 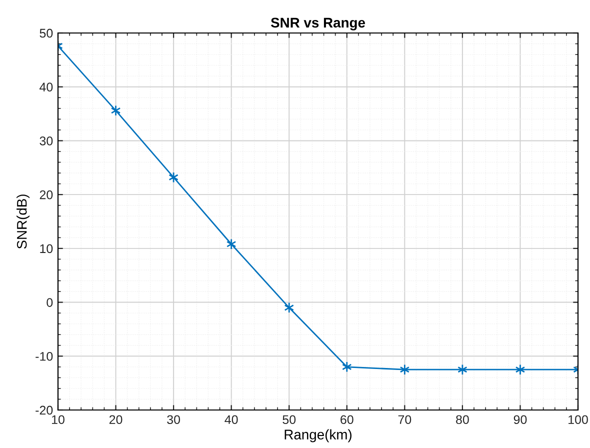 What do you see at coordinates (405, 419) in the screenshot?
I see `x-tick-label: 70` at bounding box center [405, 419].